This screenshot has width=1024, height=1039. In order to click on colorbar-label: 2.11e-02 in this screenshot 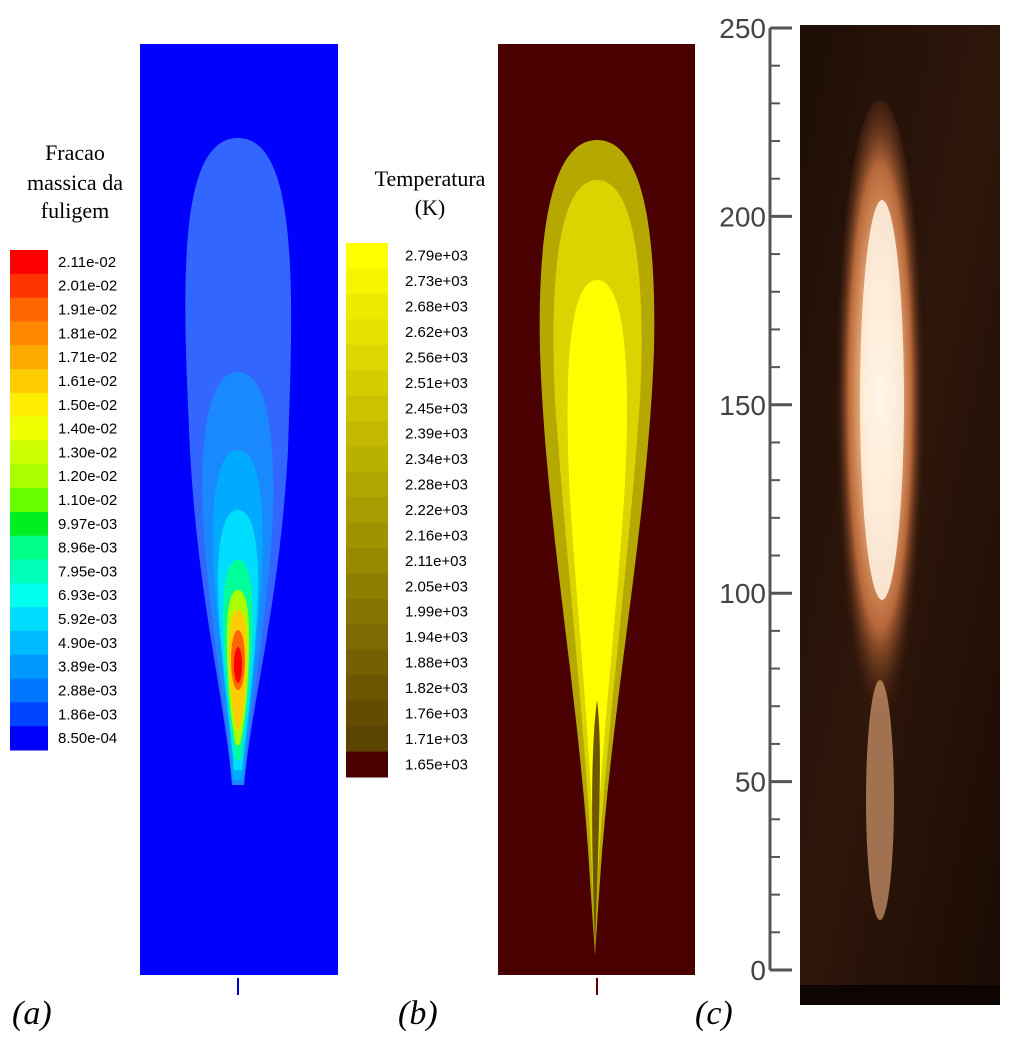, I will do `click(87, 262)`.